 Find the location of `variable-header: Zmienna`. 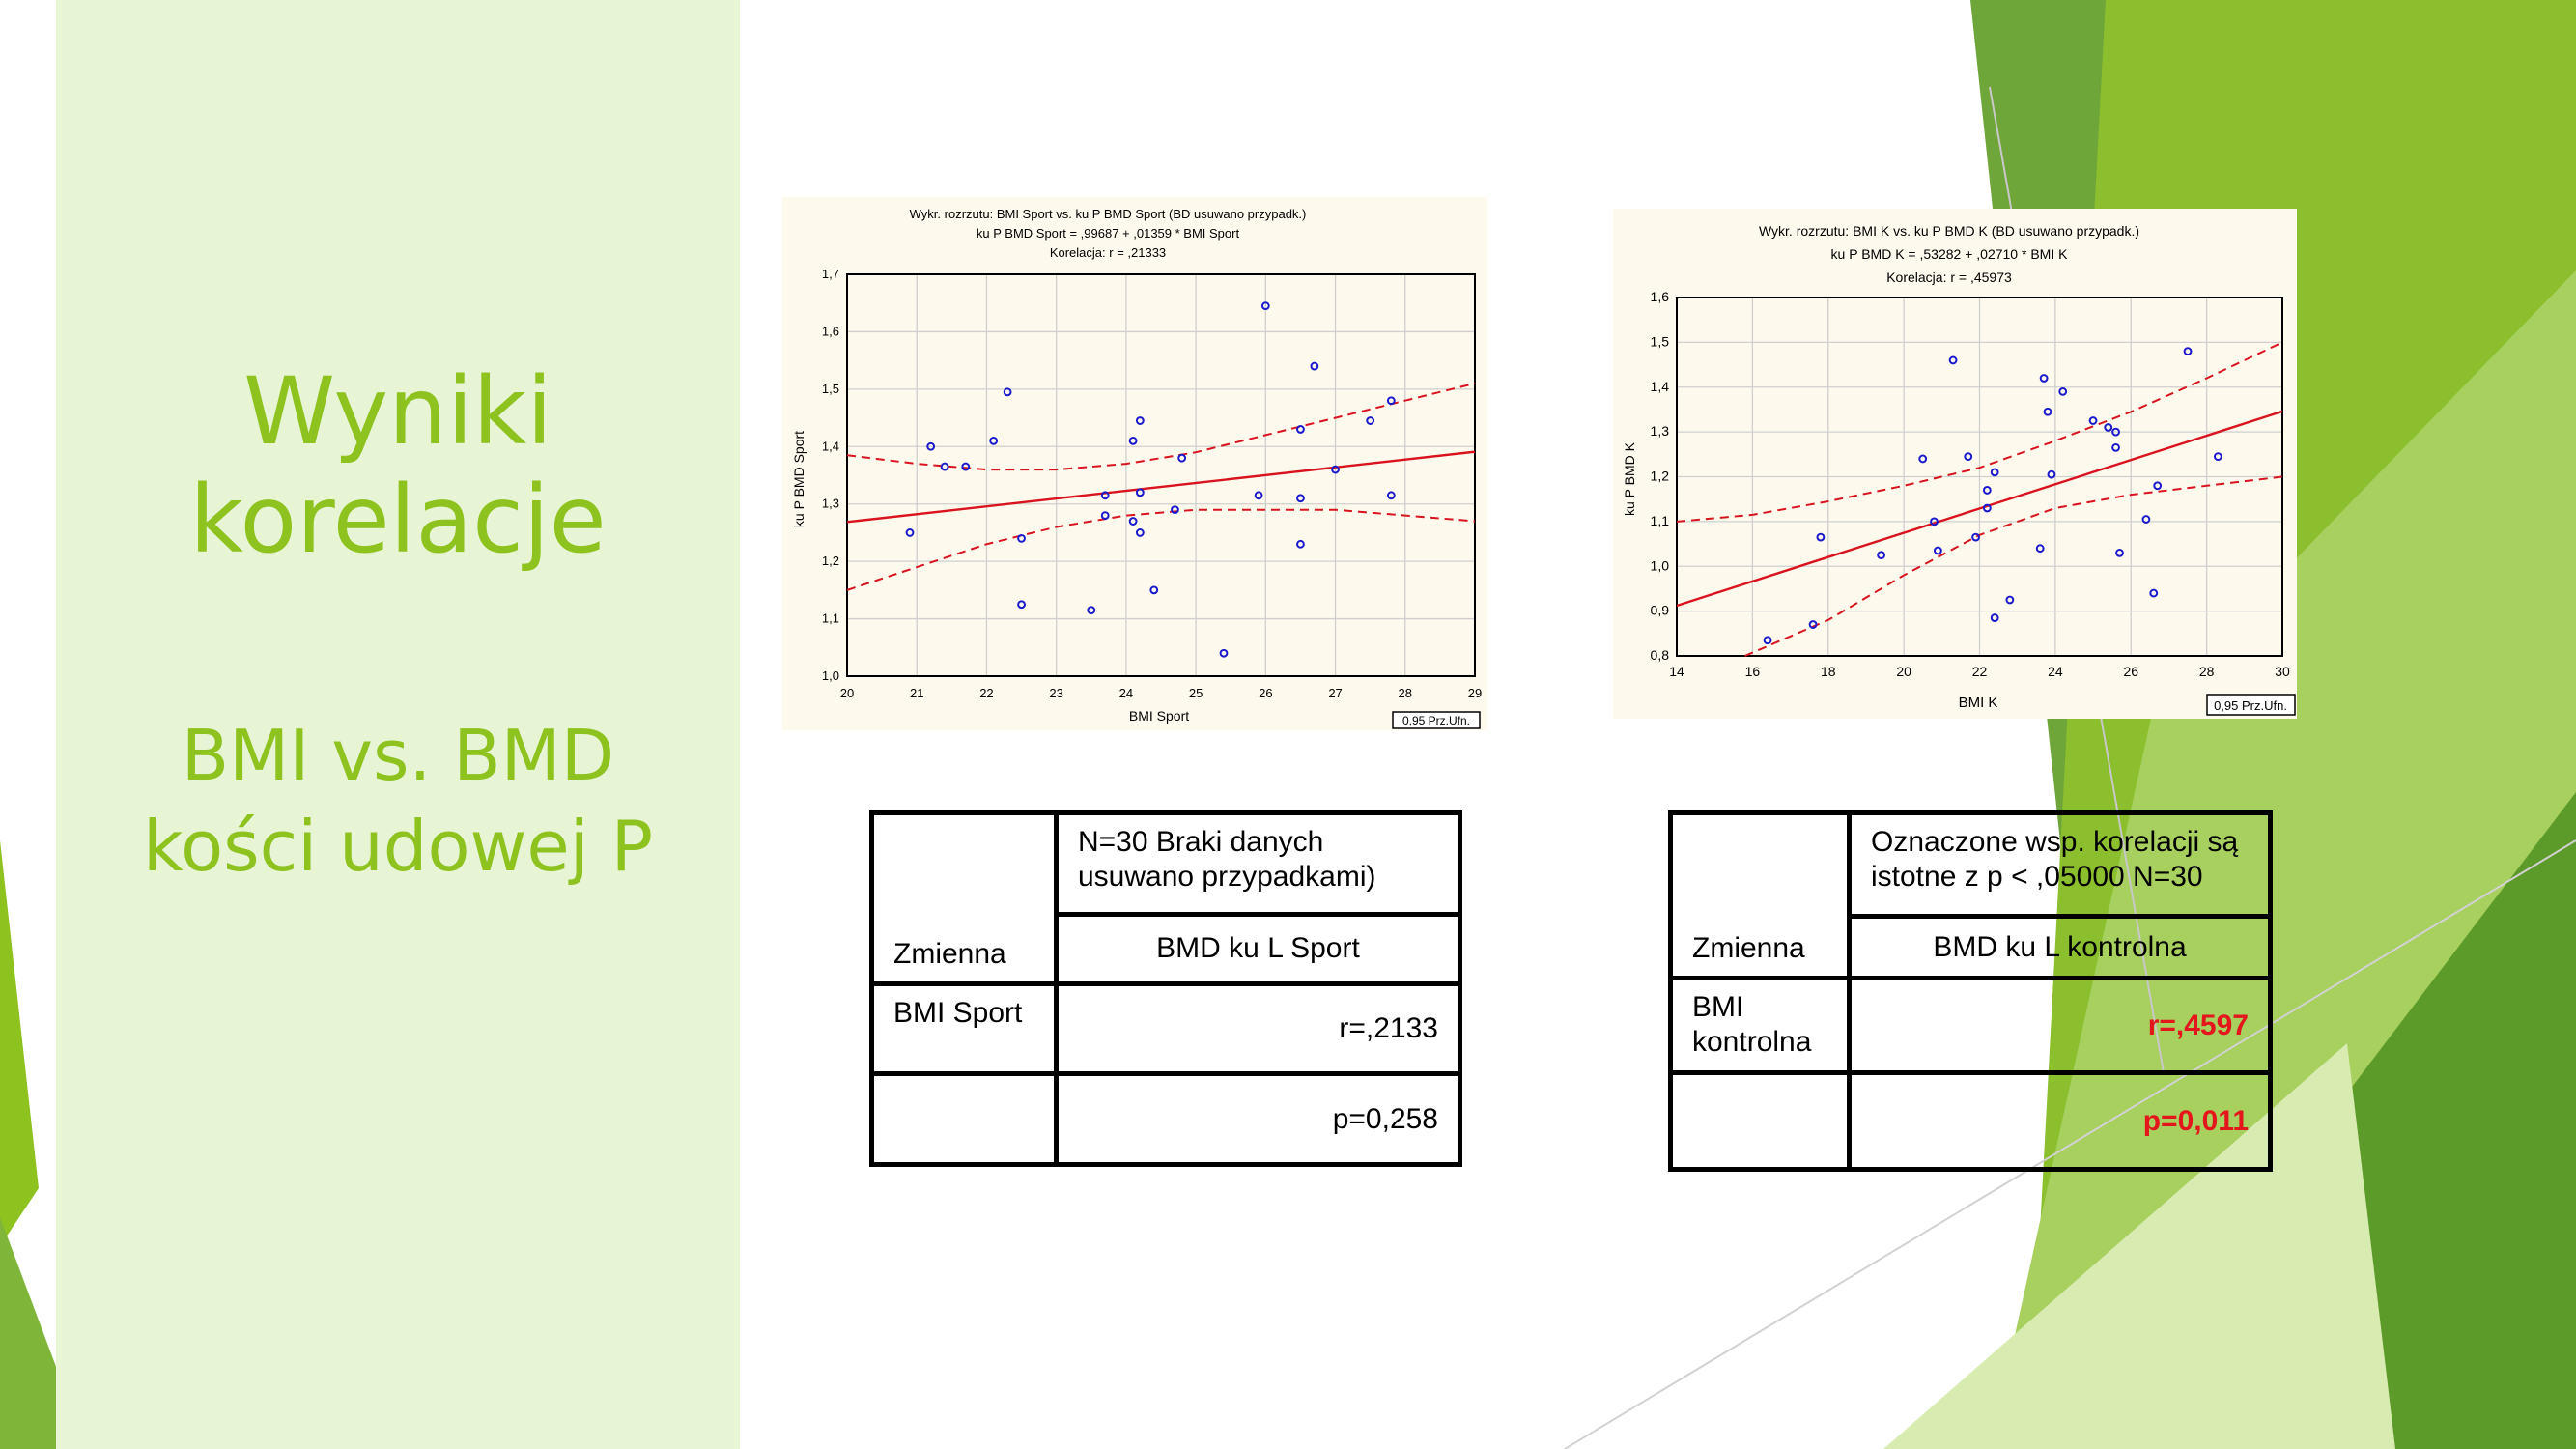

variable-header: Zmienna is located at coordinates (1748, 948).